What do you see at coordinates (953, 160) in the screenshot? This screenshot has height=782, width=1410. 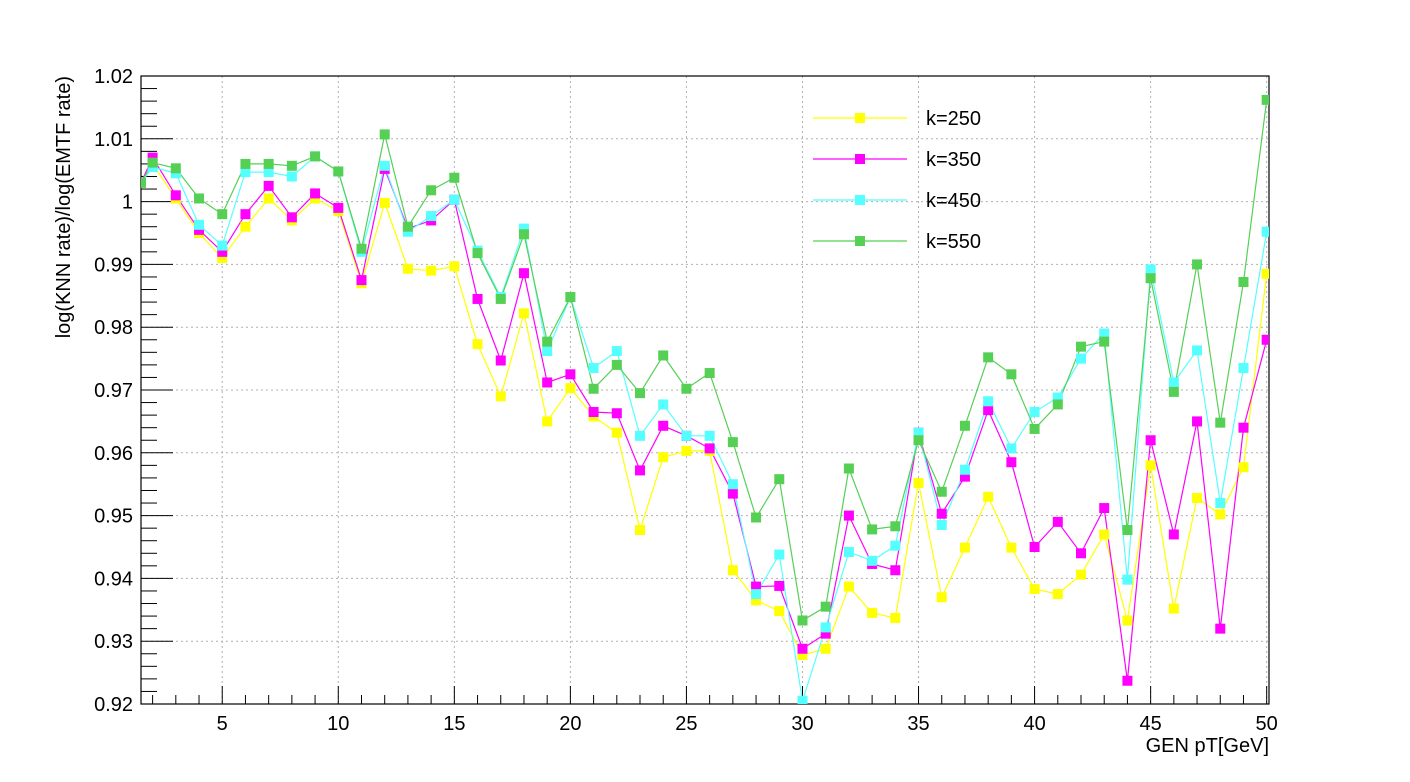 I see `legend-label: k=350` at bounding box center [953, 160].